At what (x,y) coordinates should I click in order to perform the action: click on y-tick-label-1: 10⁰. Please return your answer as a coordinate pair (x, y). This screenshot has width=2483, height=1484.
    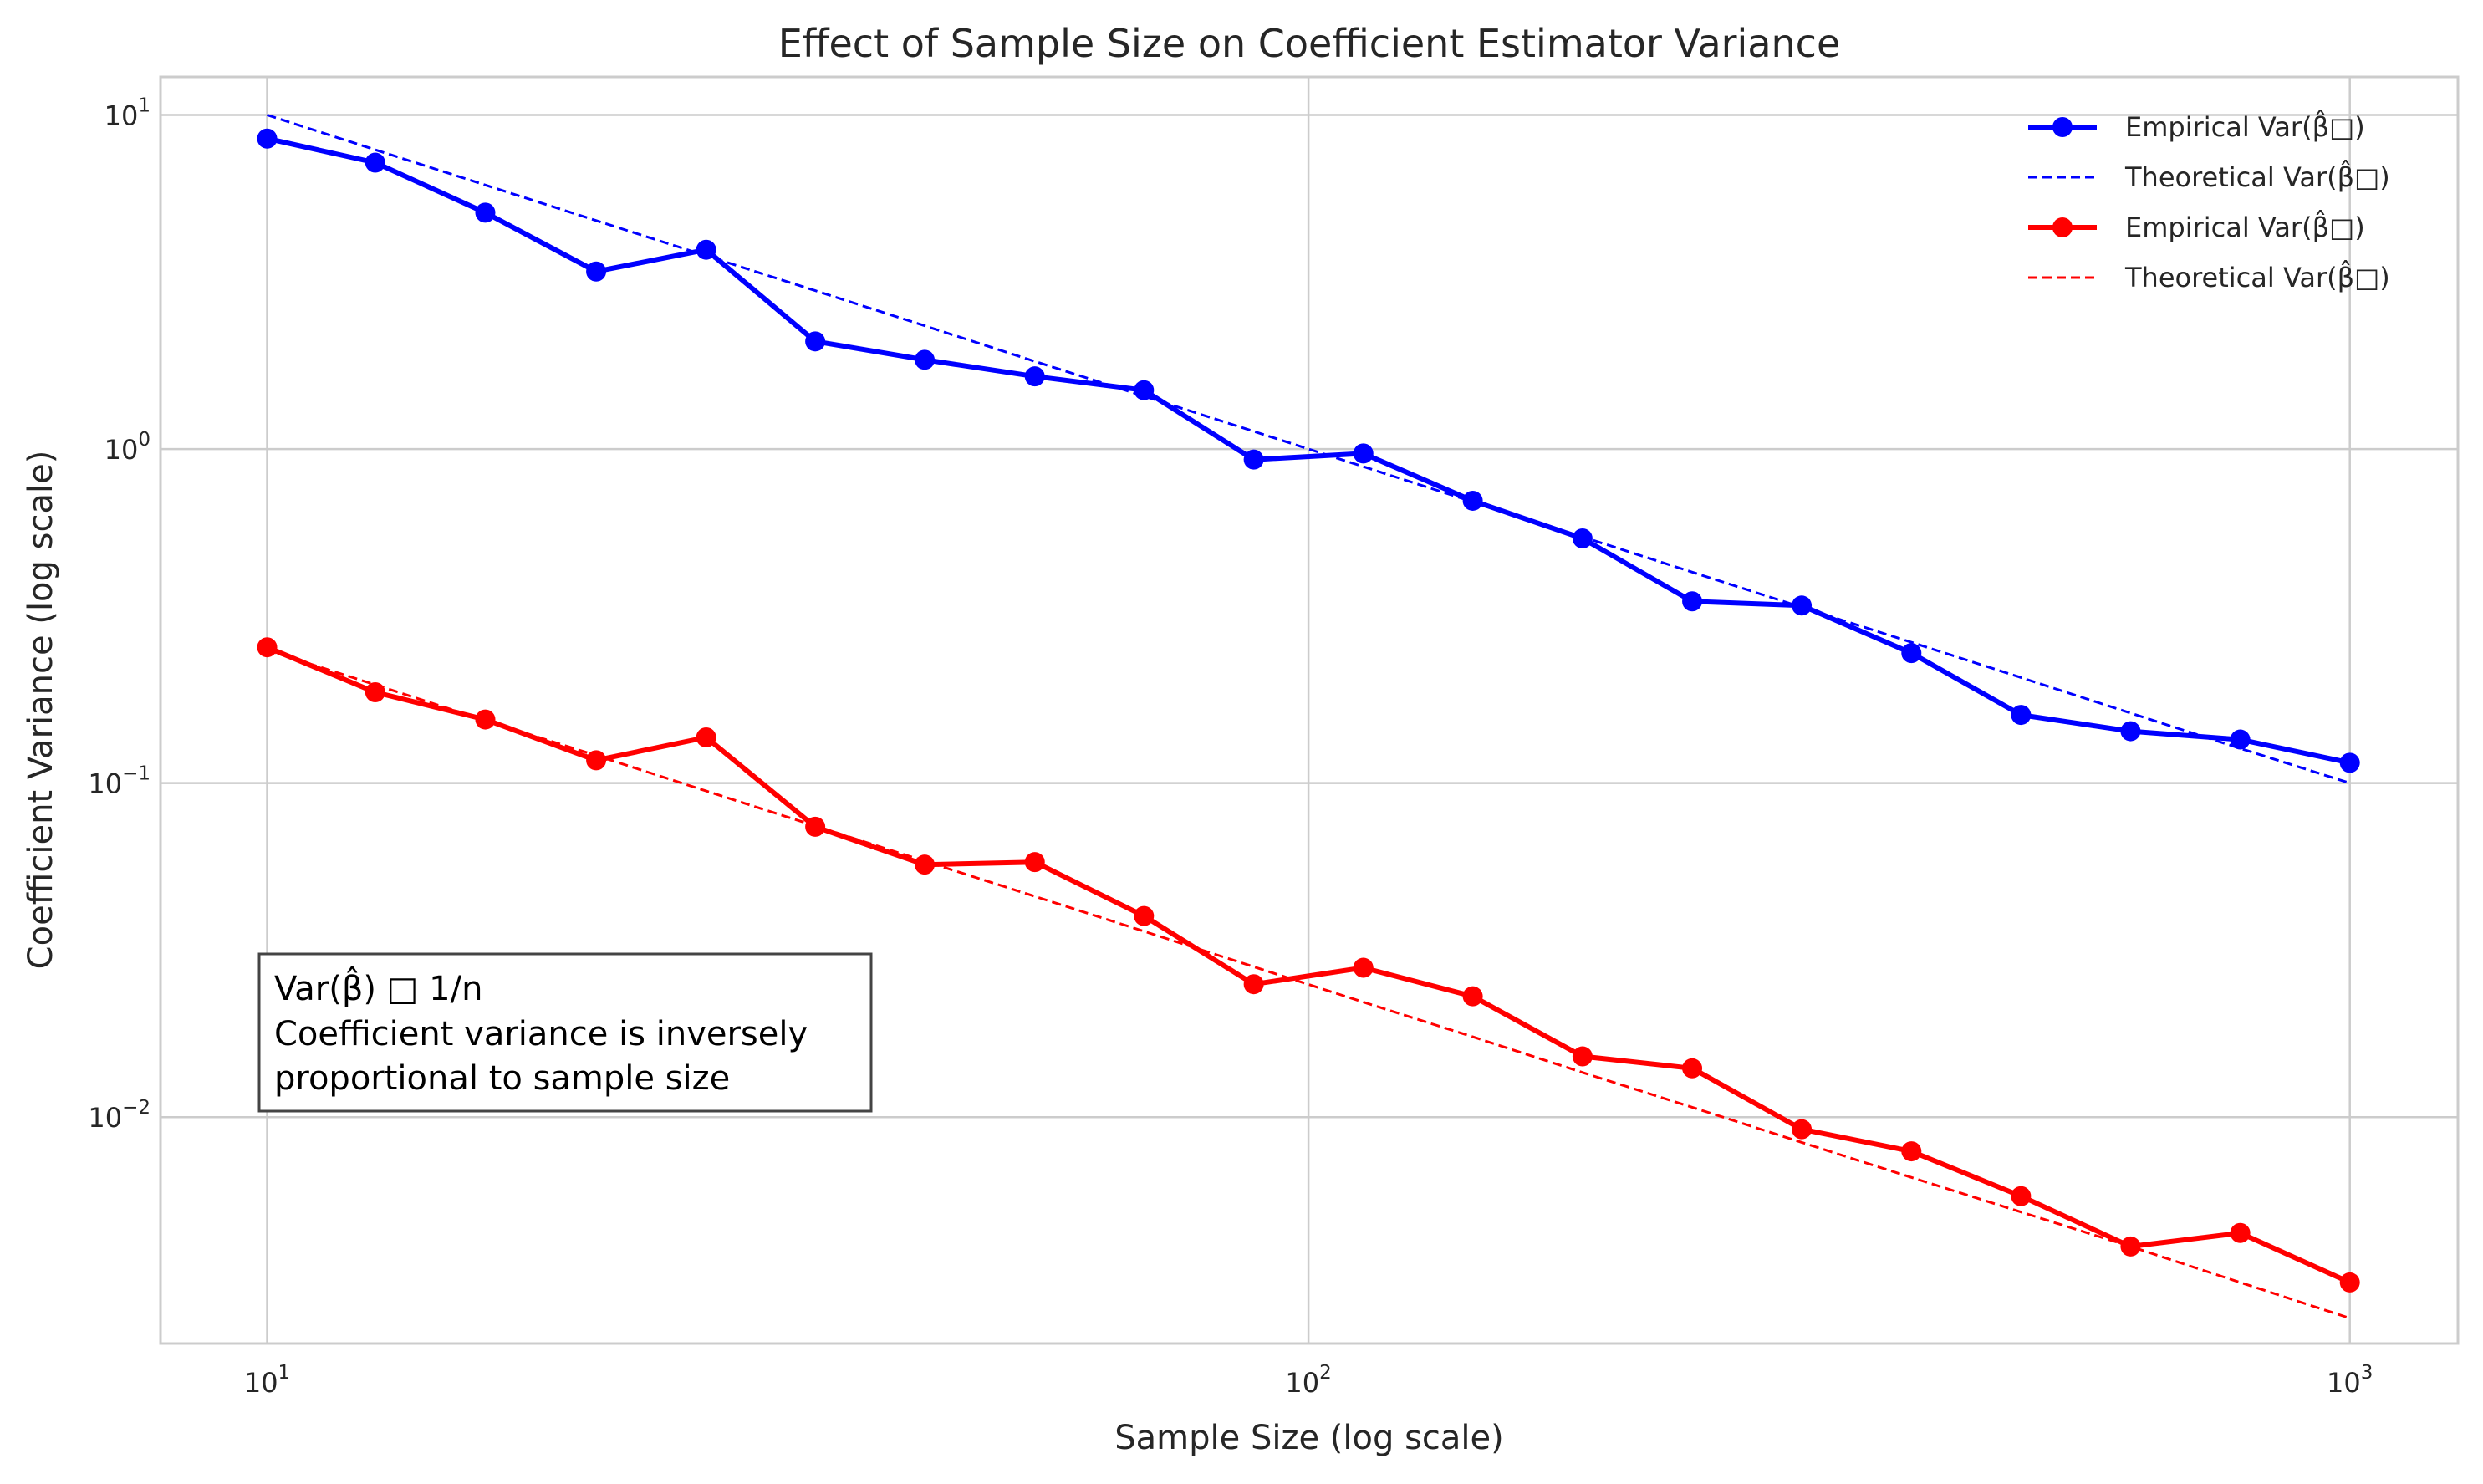
    Looking at the image, I should click on (127, 447).